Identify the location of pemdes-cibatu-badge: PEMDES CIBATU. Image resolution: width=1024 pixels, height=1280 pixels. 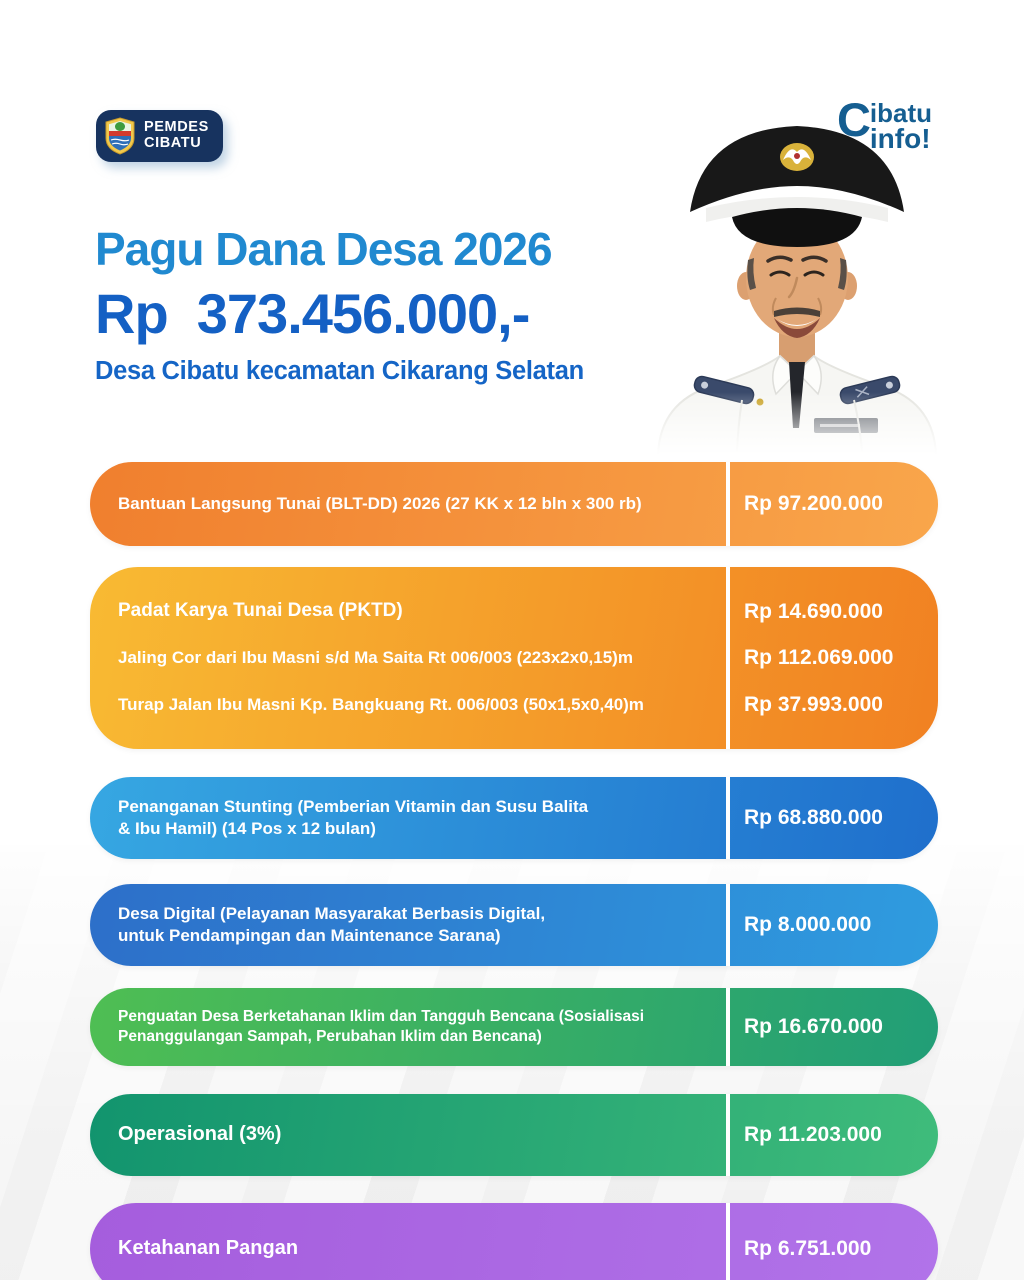
(159, 136).